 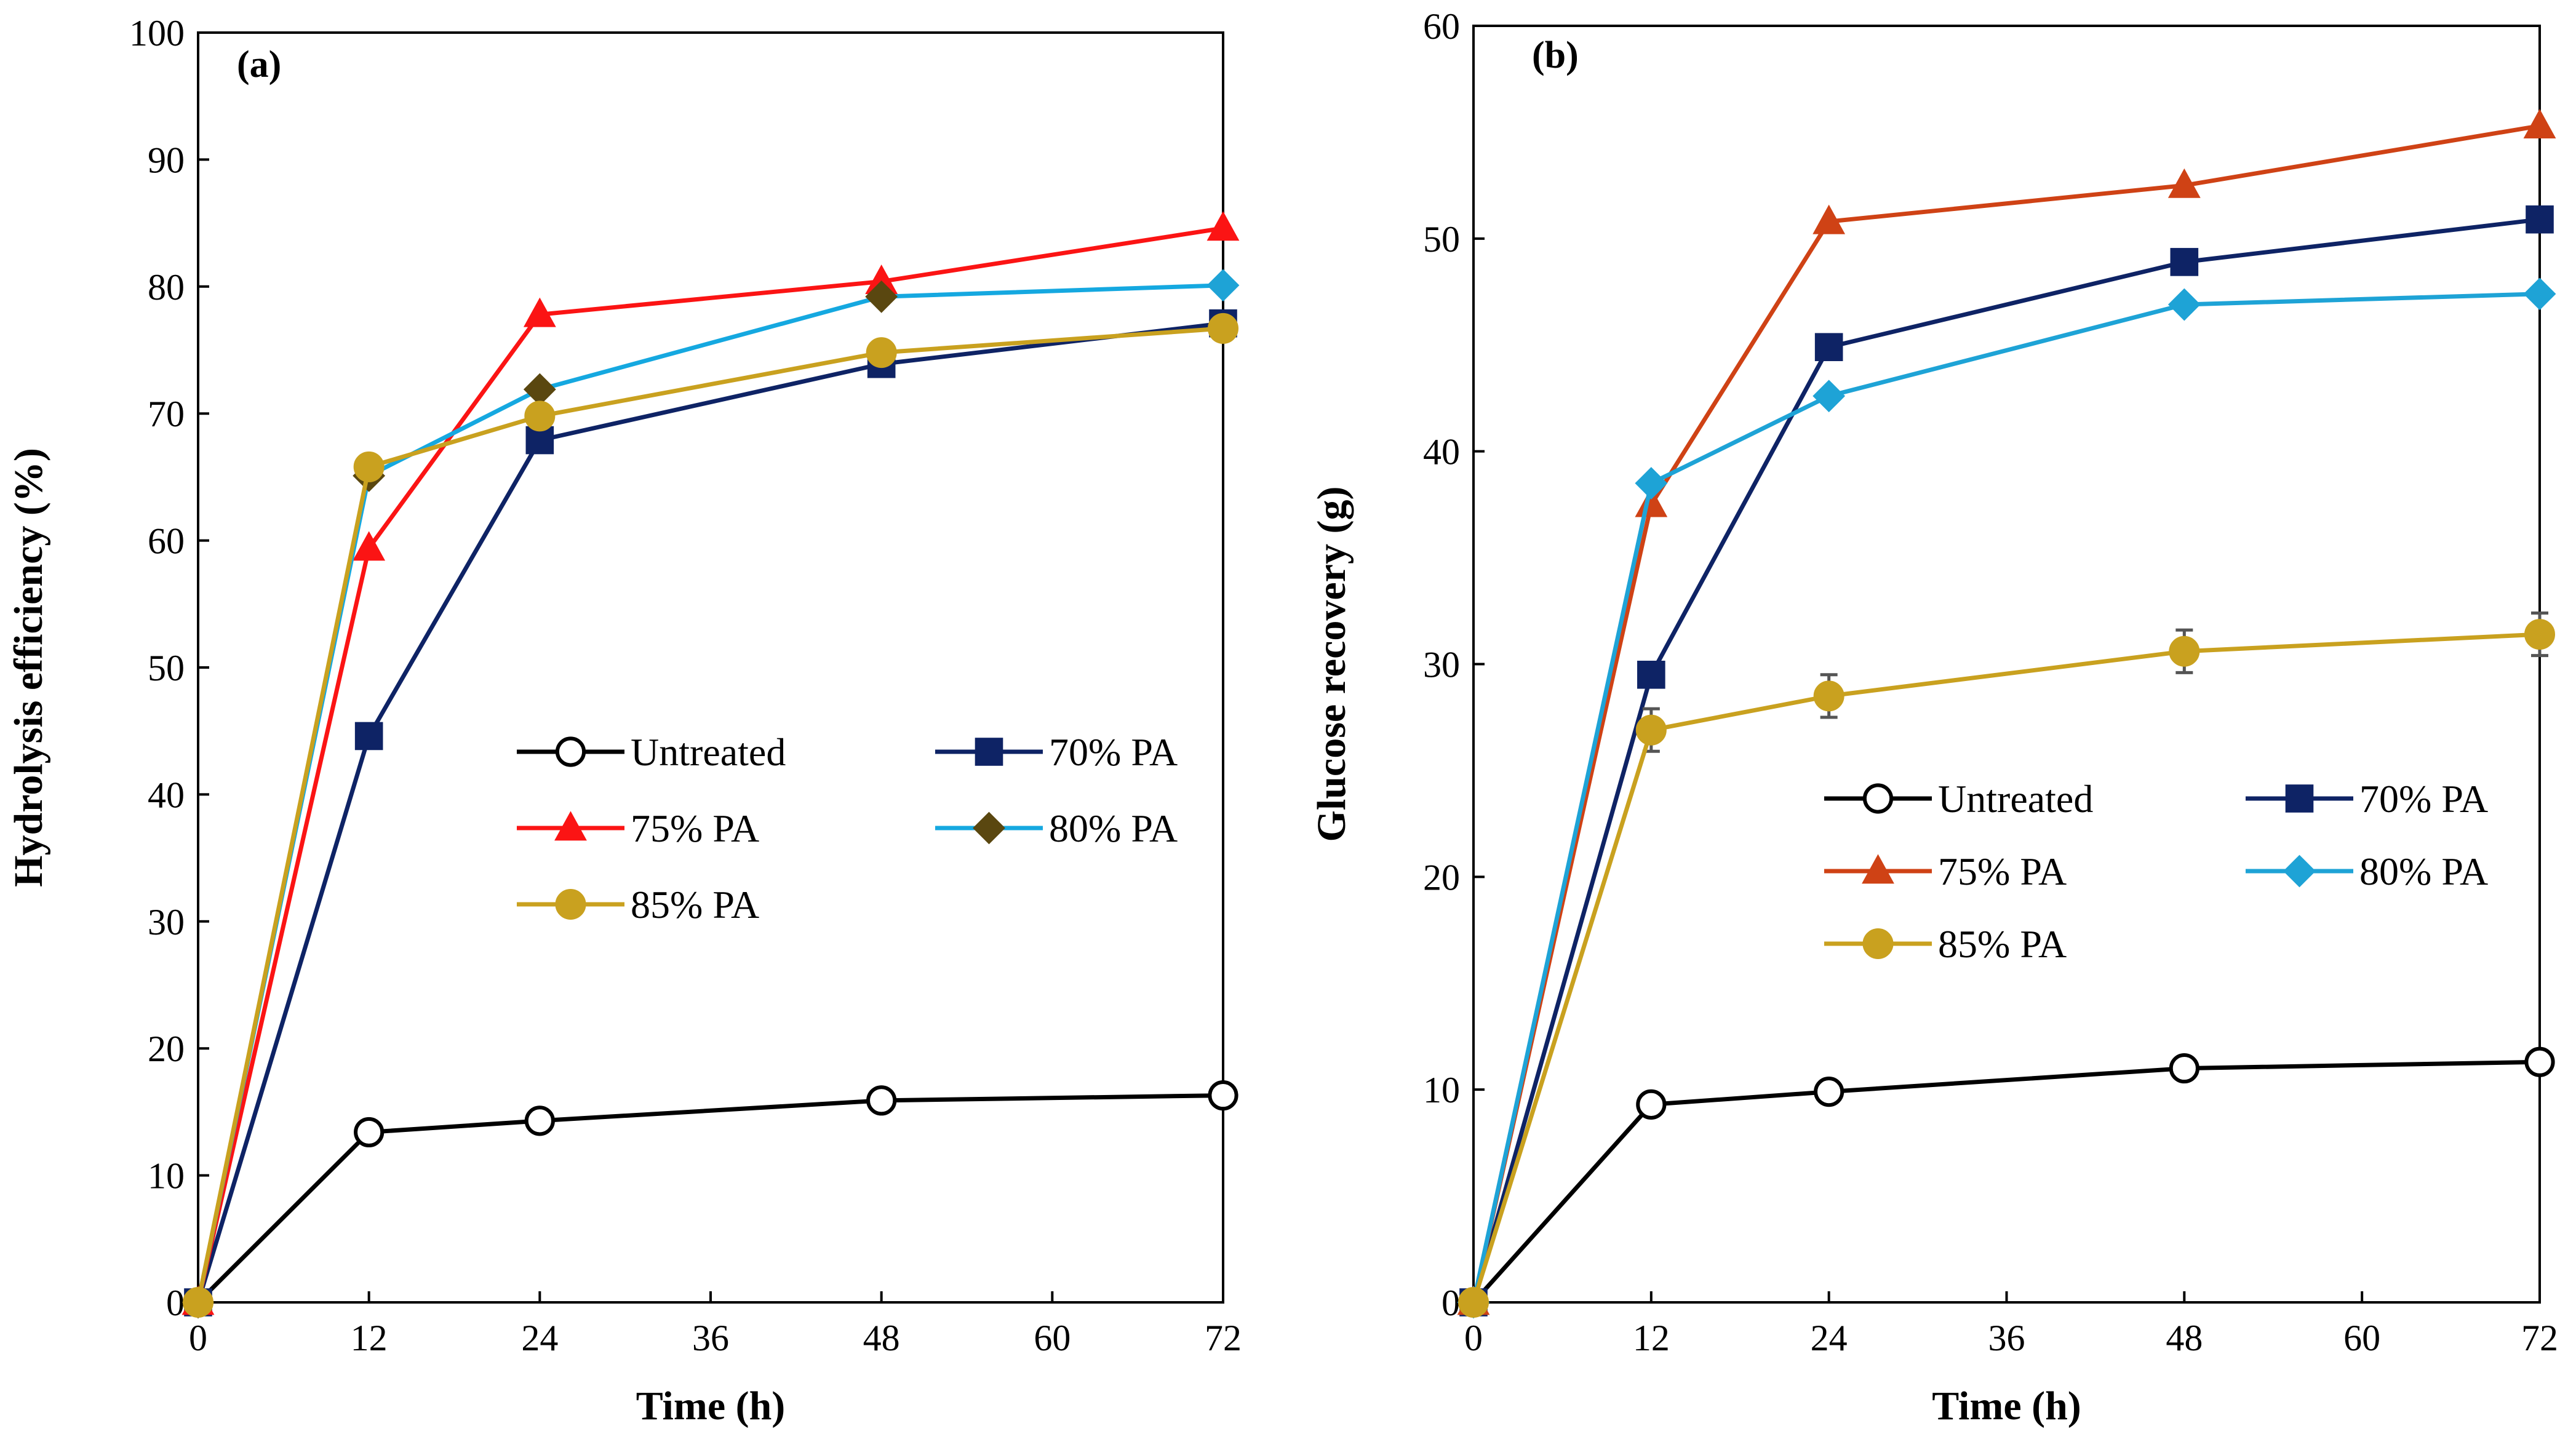 I want to click on legend-label: Untreated, so click(x=708, y=752).